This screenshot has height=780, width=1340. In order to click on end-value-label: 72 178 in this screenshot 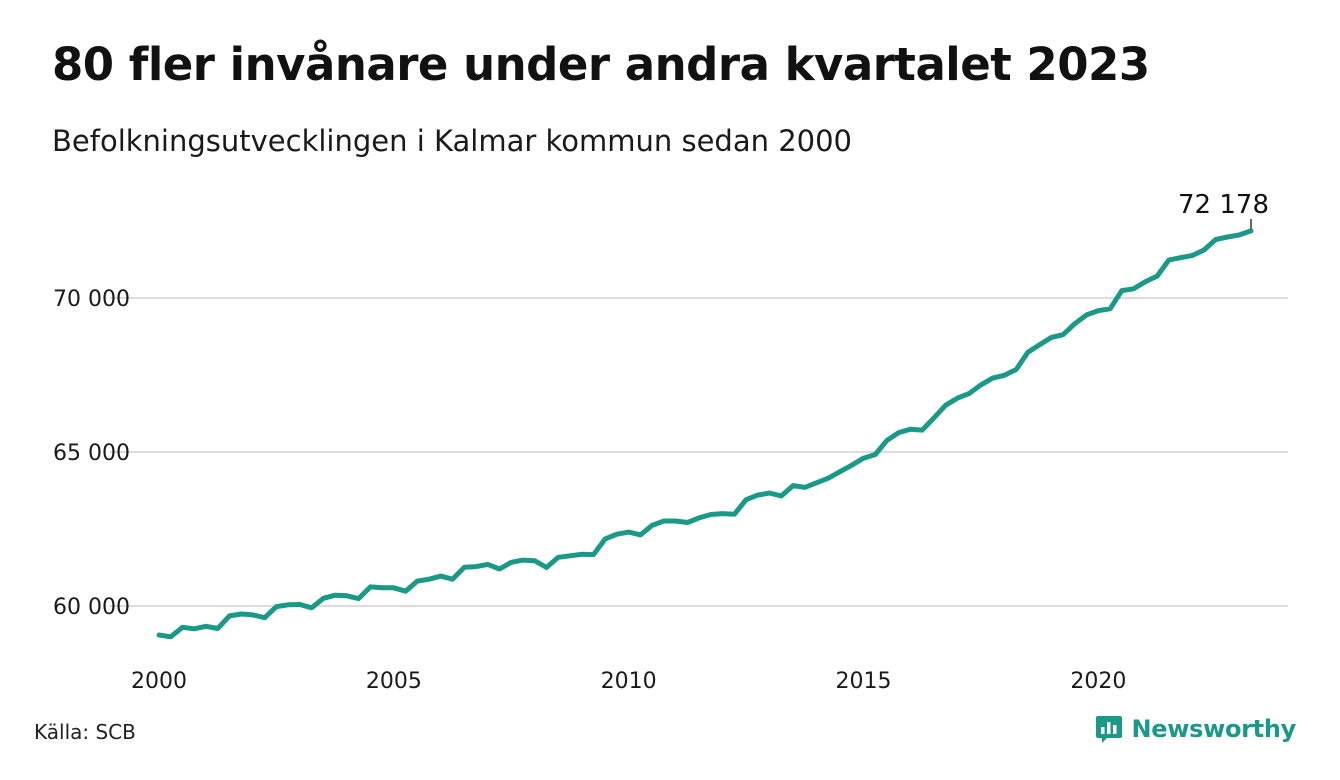, I will do `click(1223, 205)`.